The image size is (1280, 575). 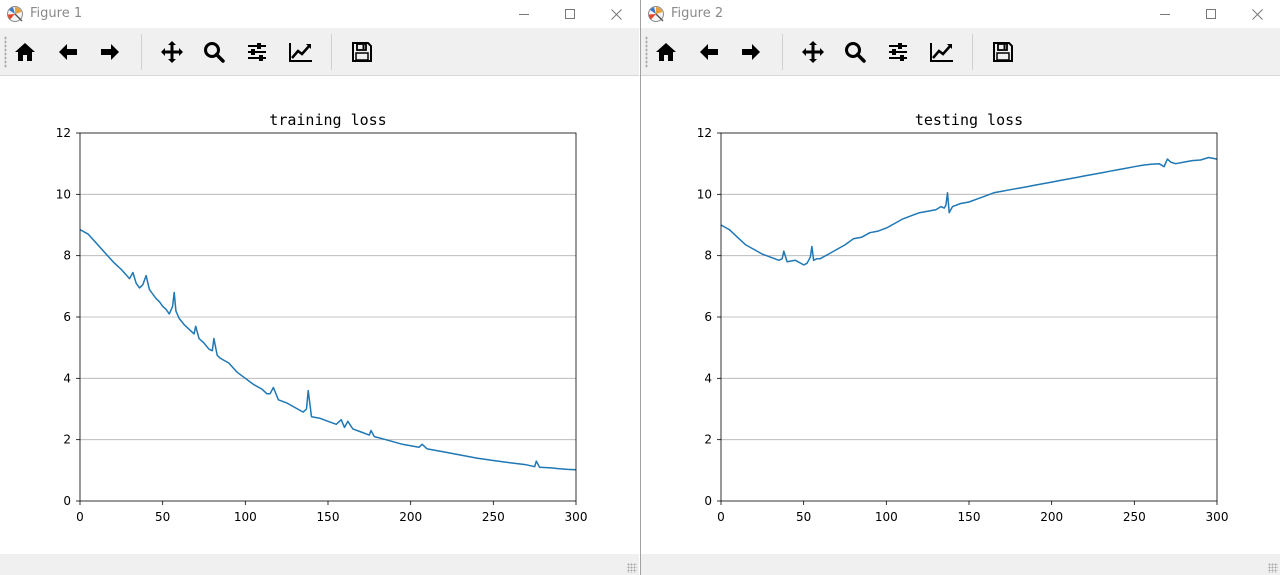 I want to click on window-title: Figure 2, so click(x=697, y=13).